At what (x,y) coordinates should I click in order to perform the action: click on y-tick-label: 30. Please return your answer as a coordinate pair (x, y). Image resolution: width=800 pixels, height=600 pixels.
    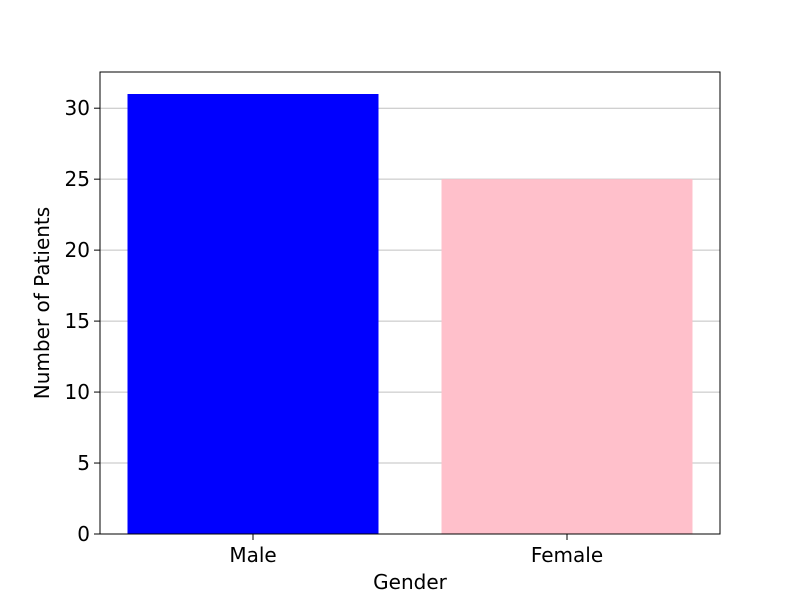
    Looking at the image, I should click on (77, 108).